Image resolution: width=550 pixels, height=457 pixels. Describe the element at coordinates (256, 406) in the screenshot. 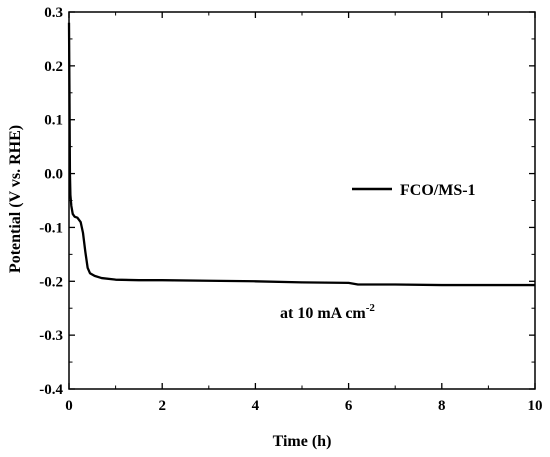

I see `x-tick-label: 4` at that location.